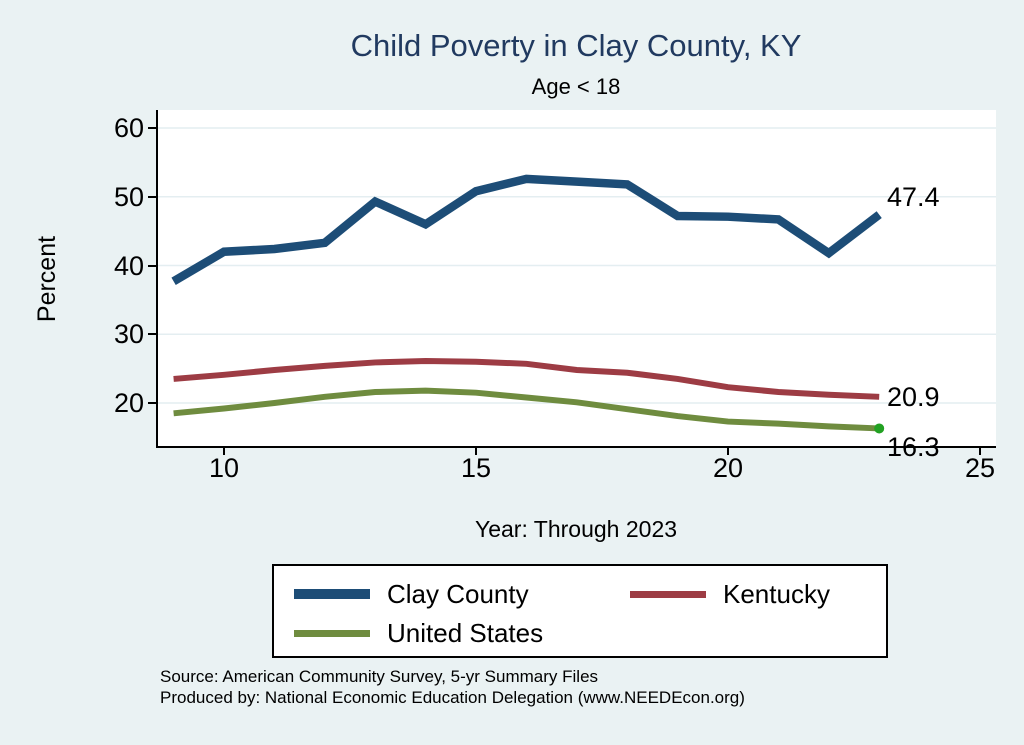  What do you see at coordinates (913, 447) in the screenshot?
I see `end-label-united-states: 16.3` at bounding box center [913, 447].